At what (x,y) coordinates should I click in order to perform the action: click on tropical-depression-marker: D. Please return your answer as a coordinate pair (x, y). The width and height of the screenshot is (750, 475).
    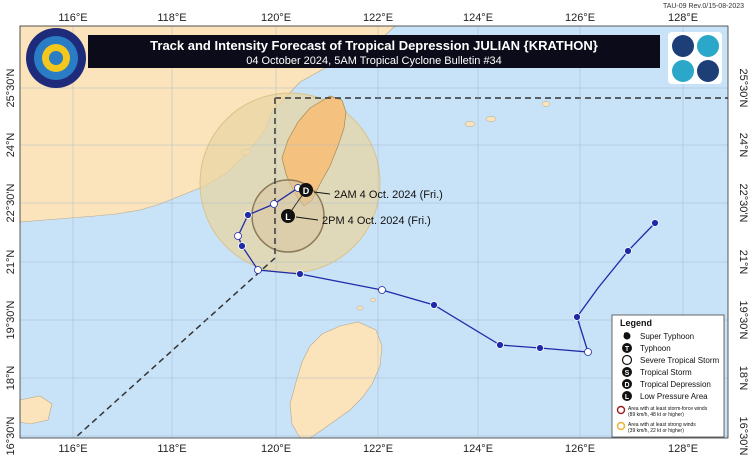
    Looking at the image, I should click on (306, 190).